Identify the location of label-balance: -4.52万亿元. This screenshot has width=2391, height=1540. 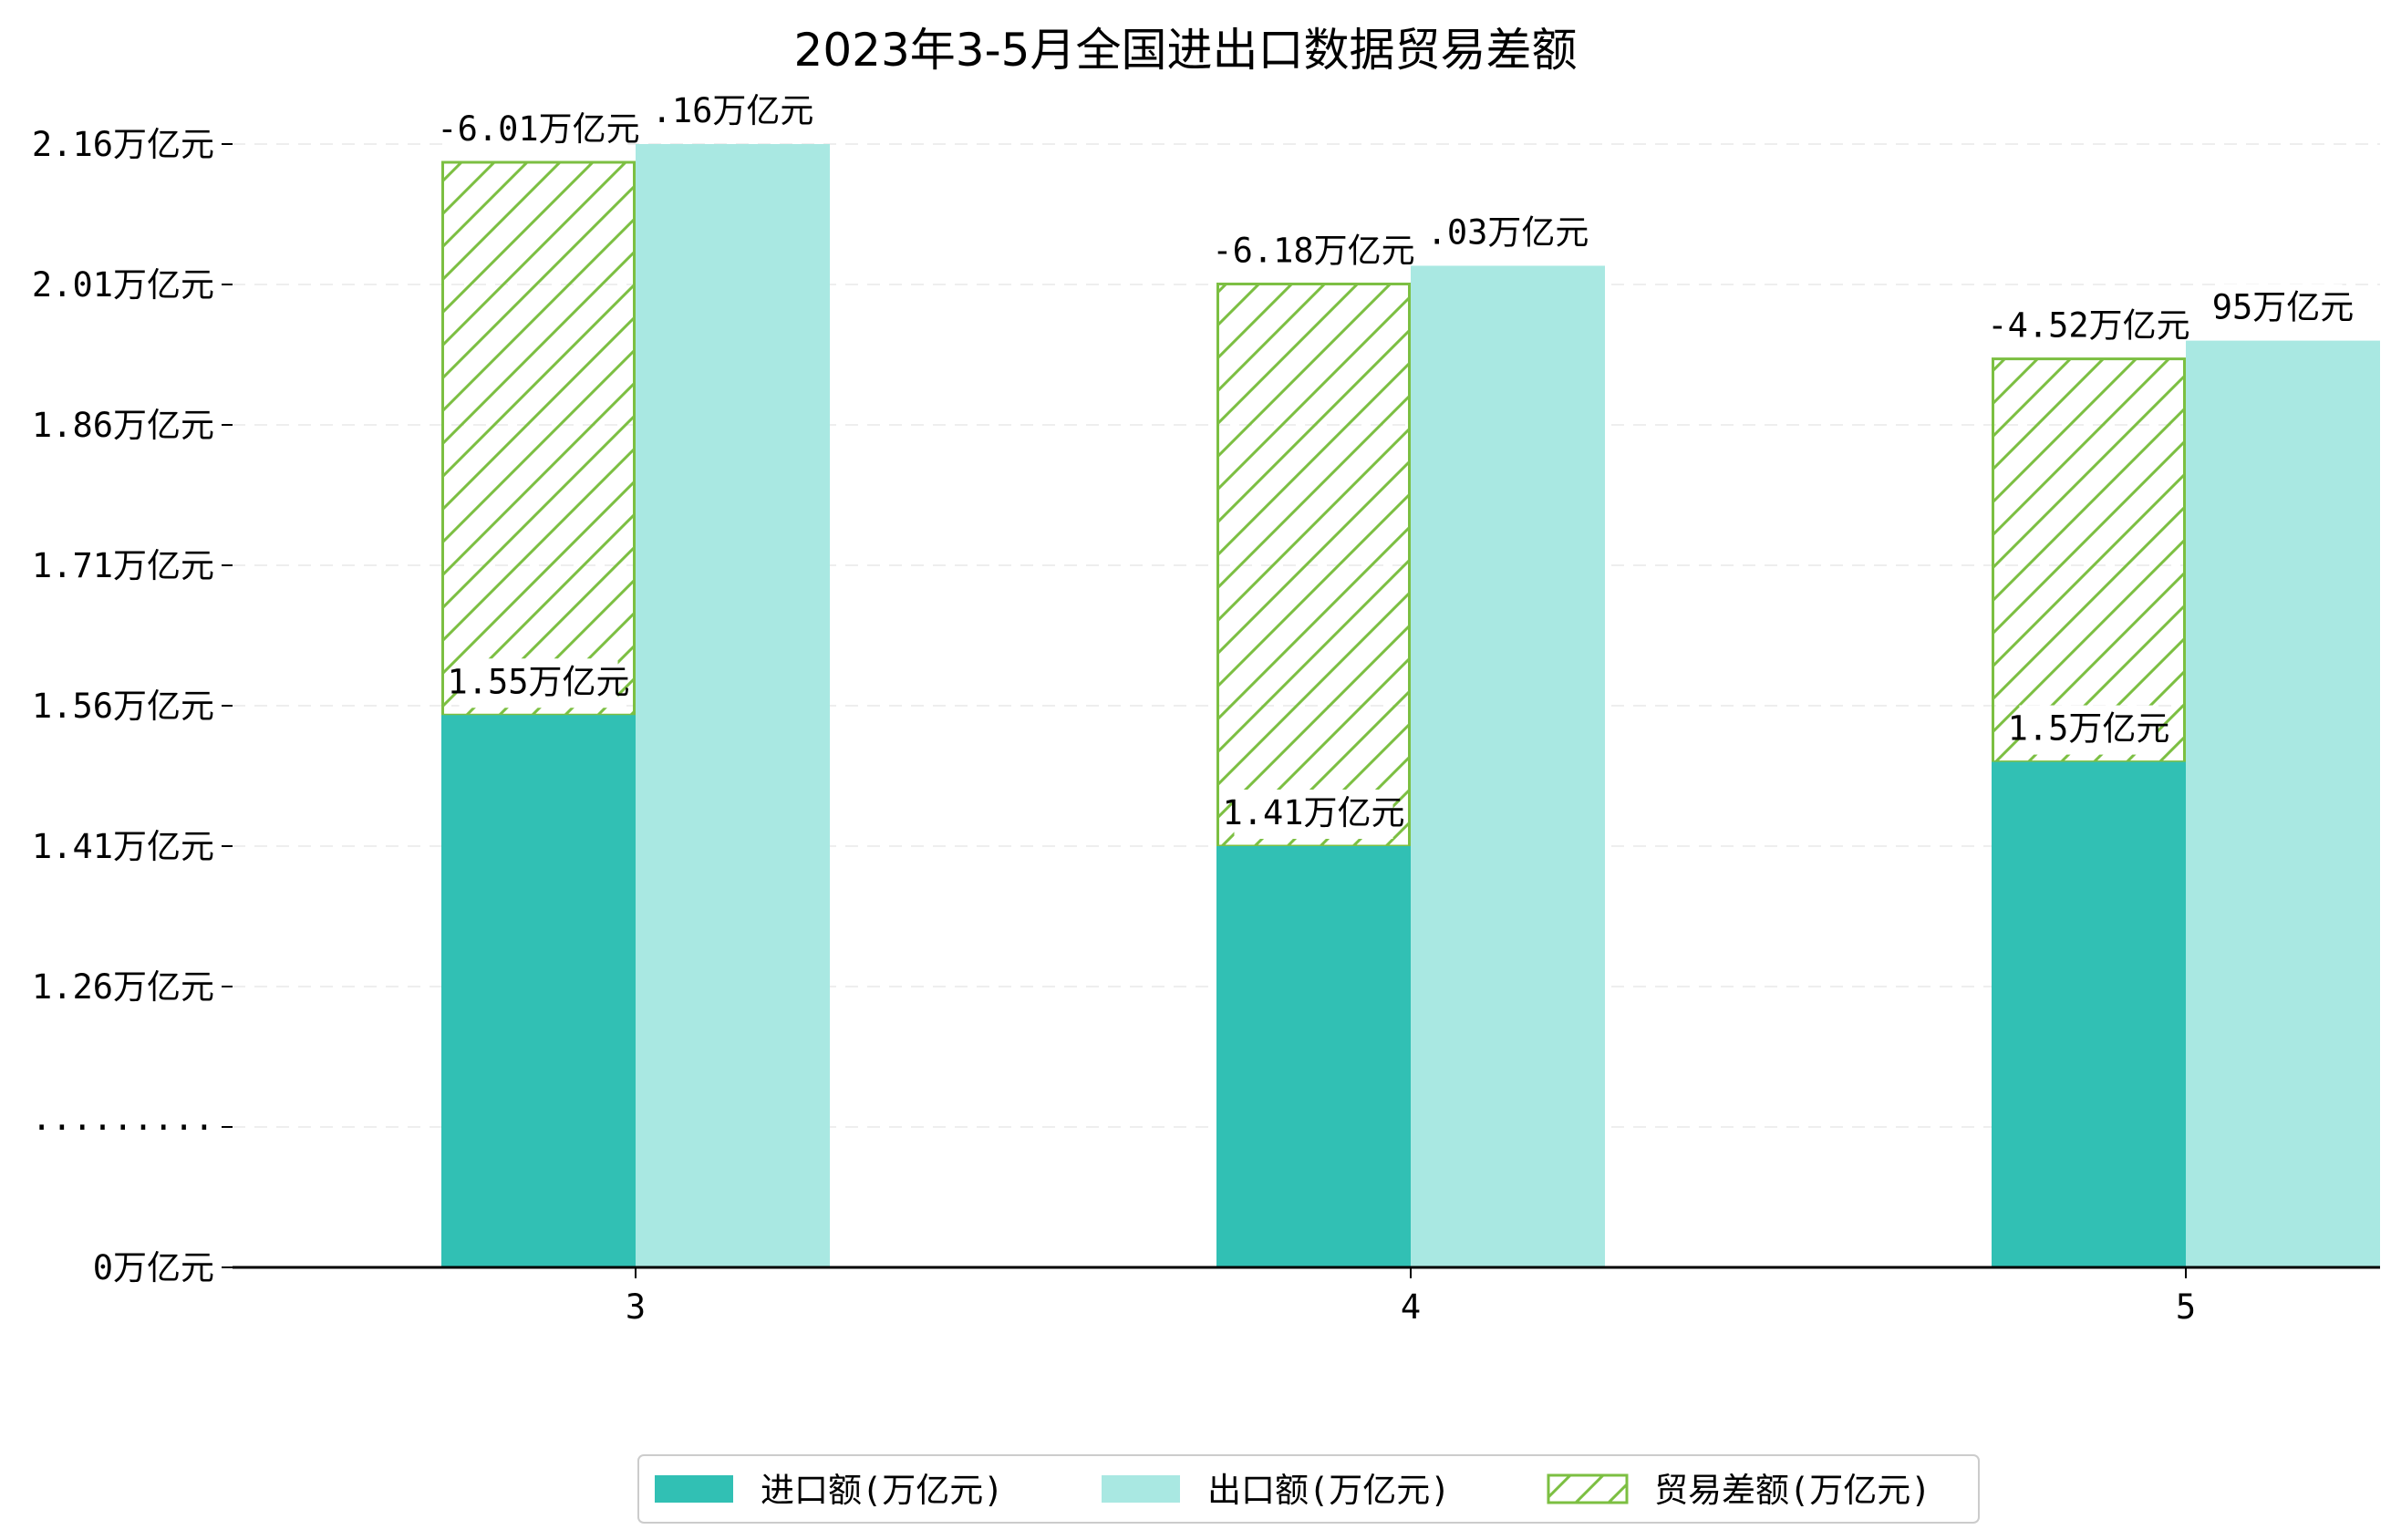
(2089, 327).